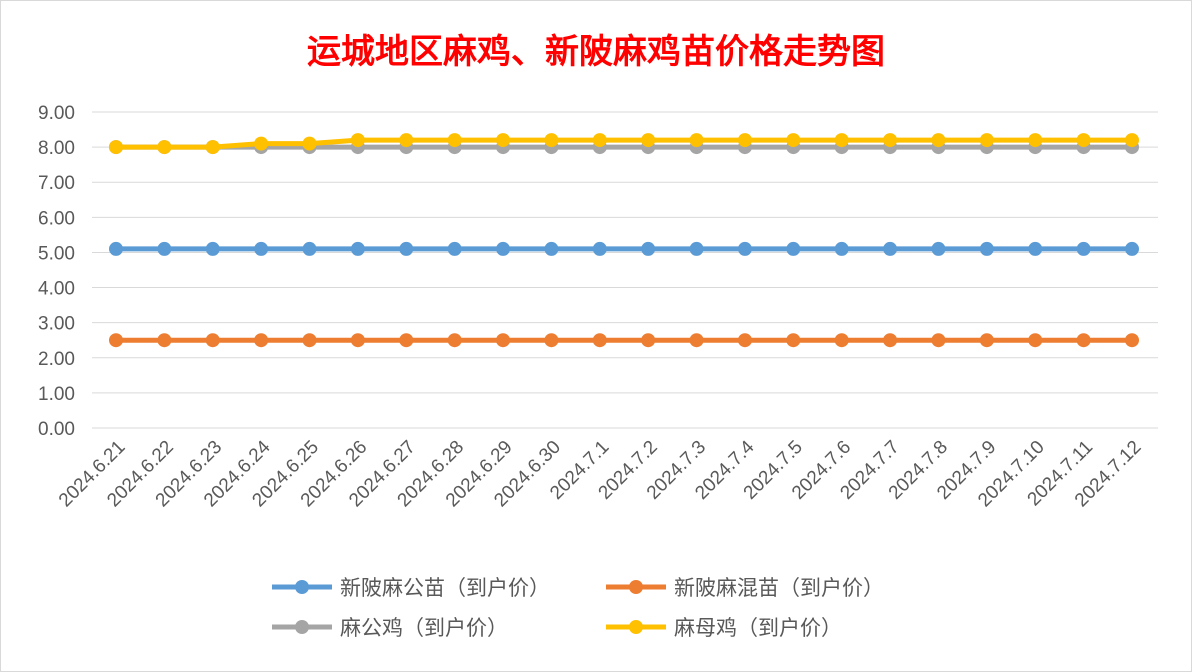 The image size is (1192, 672). Describe the element at coordinates (779, 588) in the screenshot. I see `legend-label: 新陂麻混苗（到户价）` at that location.